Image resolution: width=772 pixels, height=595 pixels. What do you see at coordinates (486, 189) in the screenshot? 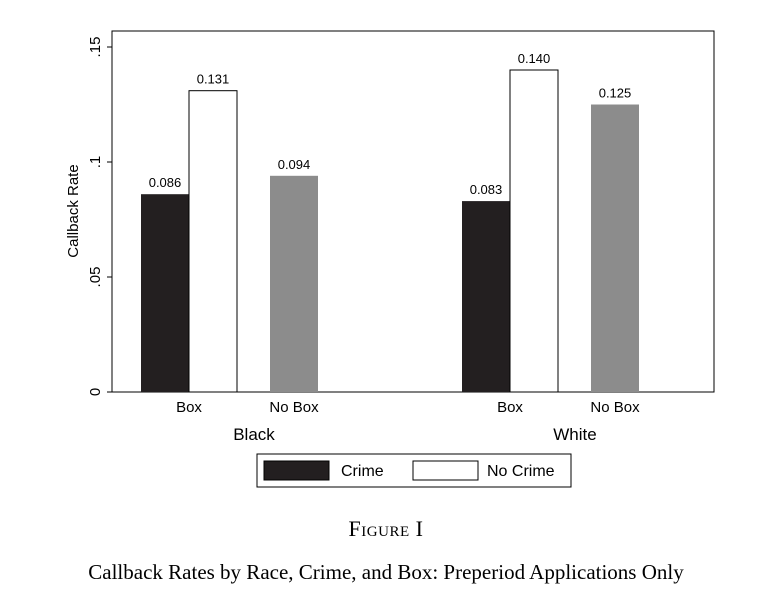
I see `data-label: 0.083` at bounding box center [486, 189].